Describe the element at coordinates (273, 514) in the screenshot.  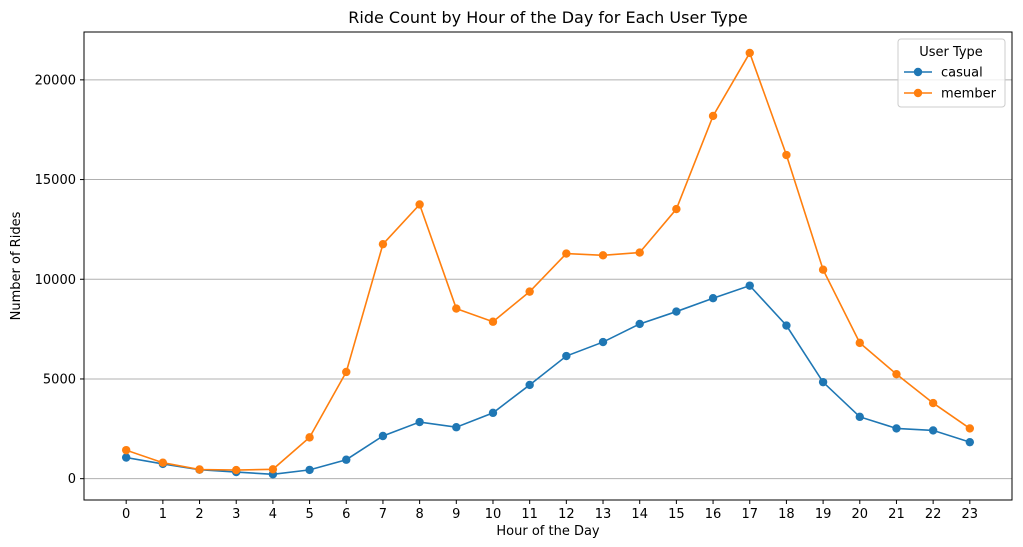
I see `x-tick-label: 4` at that location.